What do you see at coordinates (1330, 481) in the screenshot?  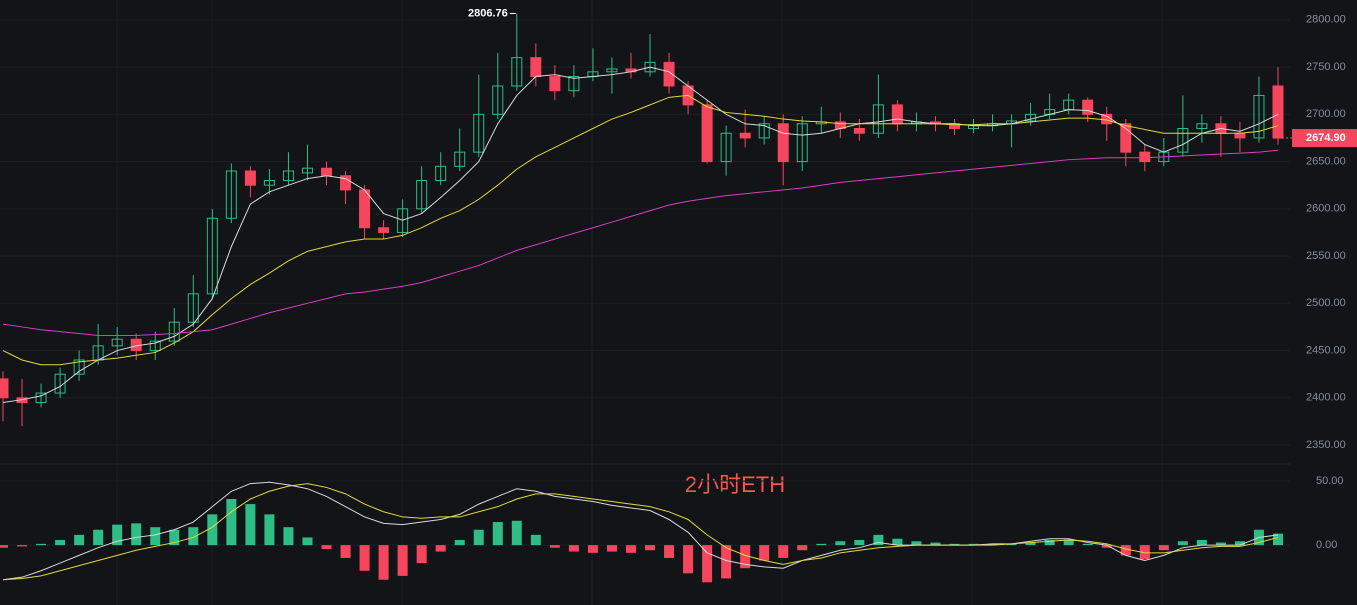 I see `y-tick-label: 50.00` at bounding box center [1330, 481].